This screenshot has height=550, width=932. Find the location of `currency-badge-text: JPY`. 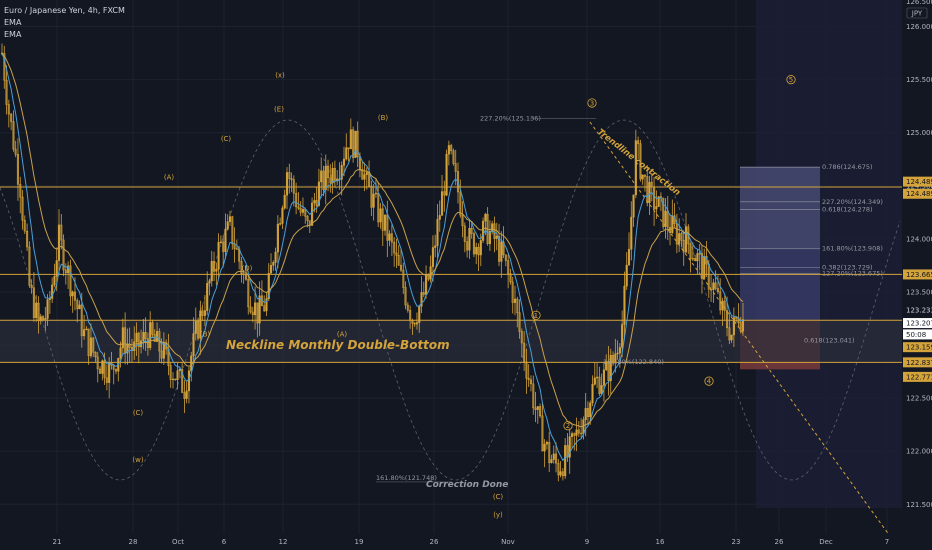

currency-badge-text: JPY is located at coordinates (917, 14).